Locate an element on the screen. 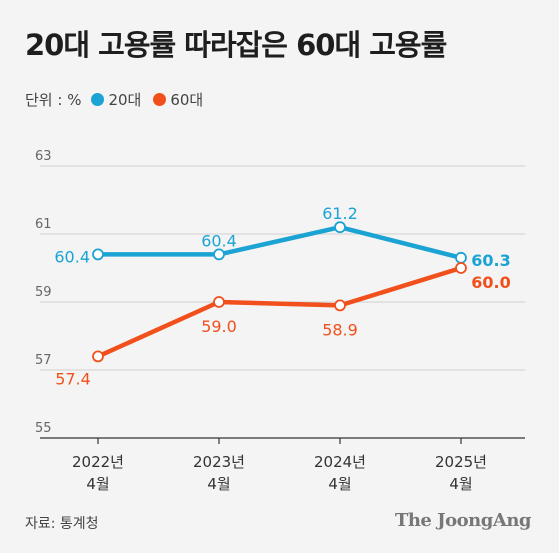 The width and height of the screenshot is (559, 553). y-tick-label: 61 is located at coordinates (43, 224).